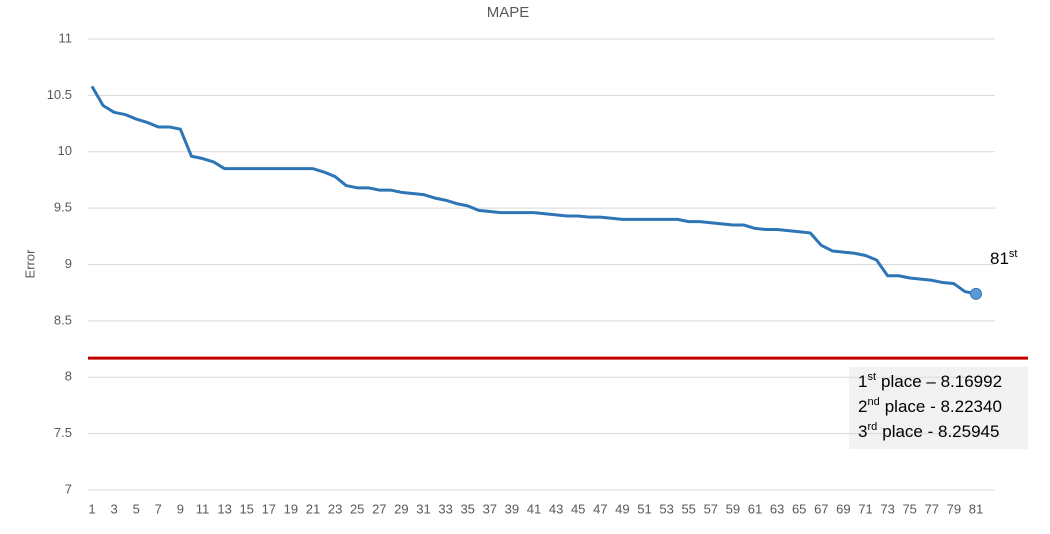 The width and height of the screenshot is (1050, 534). I want to click on y-tick-label: 7.5, so click(63, 432).